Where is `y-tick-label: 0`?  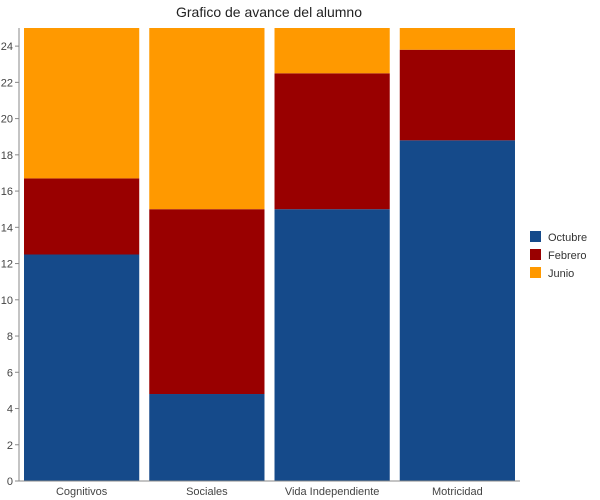 y-tick-label: 0 is located at coordinates (10, 482).